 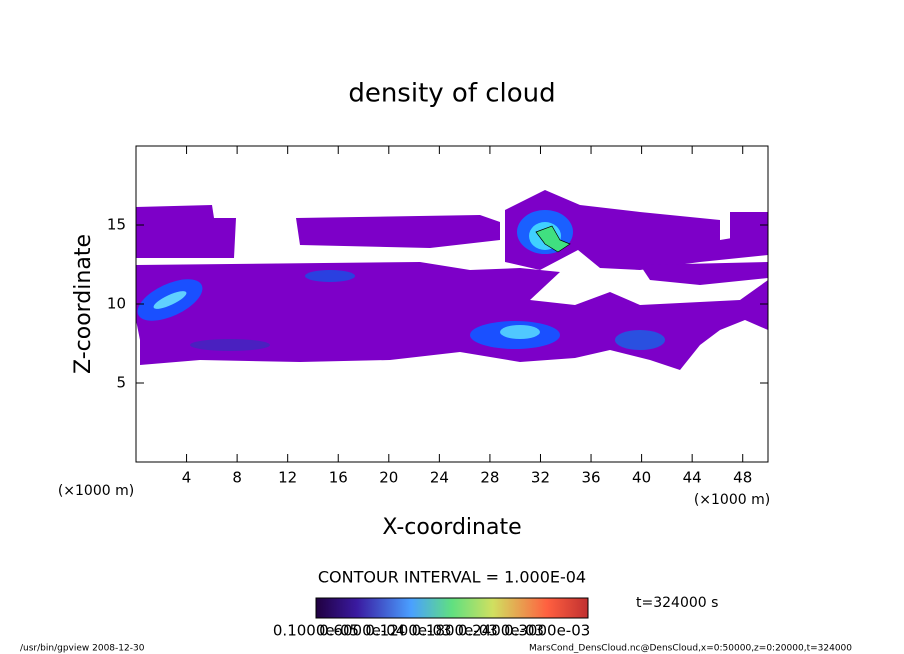 I want to click on contour-interval: CONTOUR INTERVAL = 1.000E-04, so click(x=452, y=577).